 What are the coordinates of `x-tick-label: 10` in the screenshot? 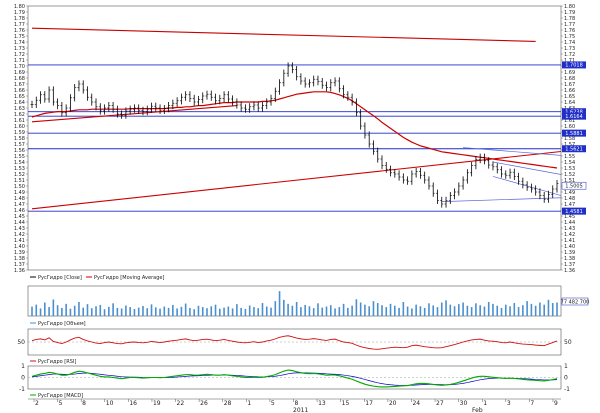 It's located at (110, 403).